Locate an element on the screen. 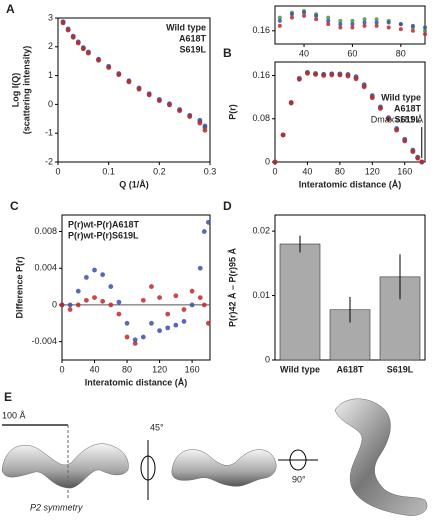 The height and width of the screenshot is (520, 435). y-tick-label: -2 is located at coordinates (49, 161).